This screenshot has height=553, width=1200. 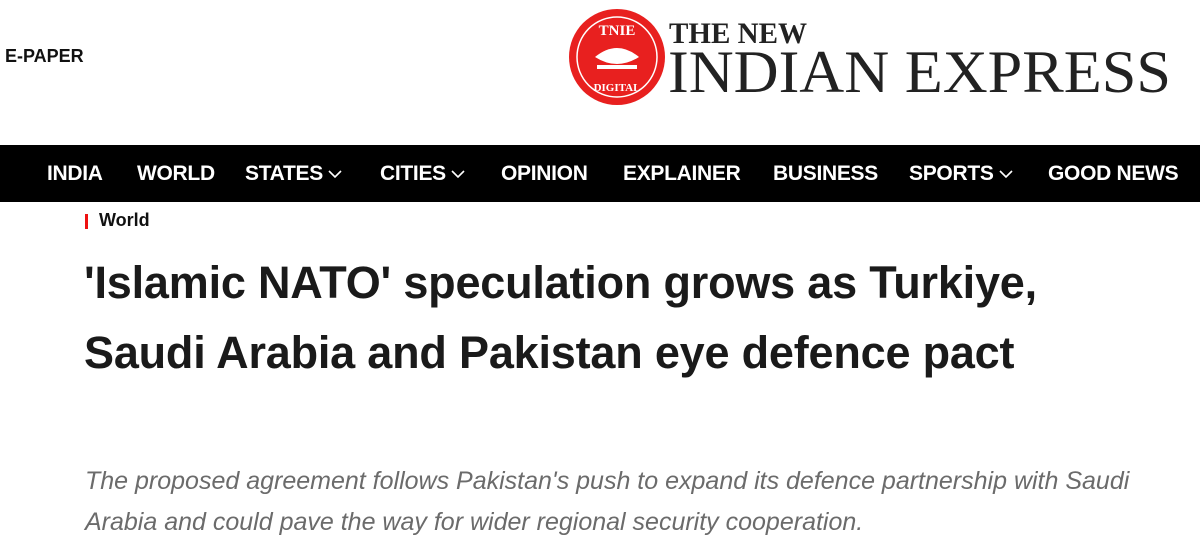 I want to click on nav-item: WORLD, so click(x=176, y=173).